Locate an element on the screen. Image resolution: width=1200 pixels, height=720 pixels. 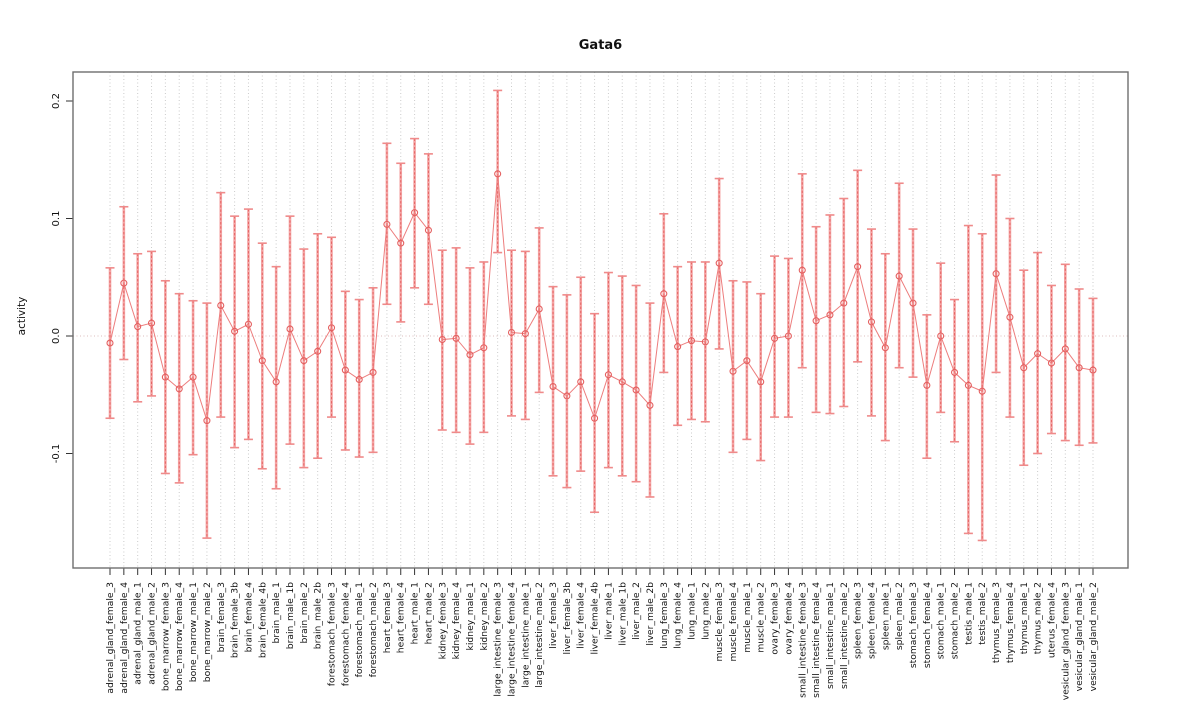
svg-text: large_intestine_male_1 is located at coordinates (525, 635).